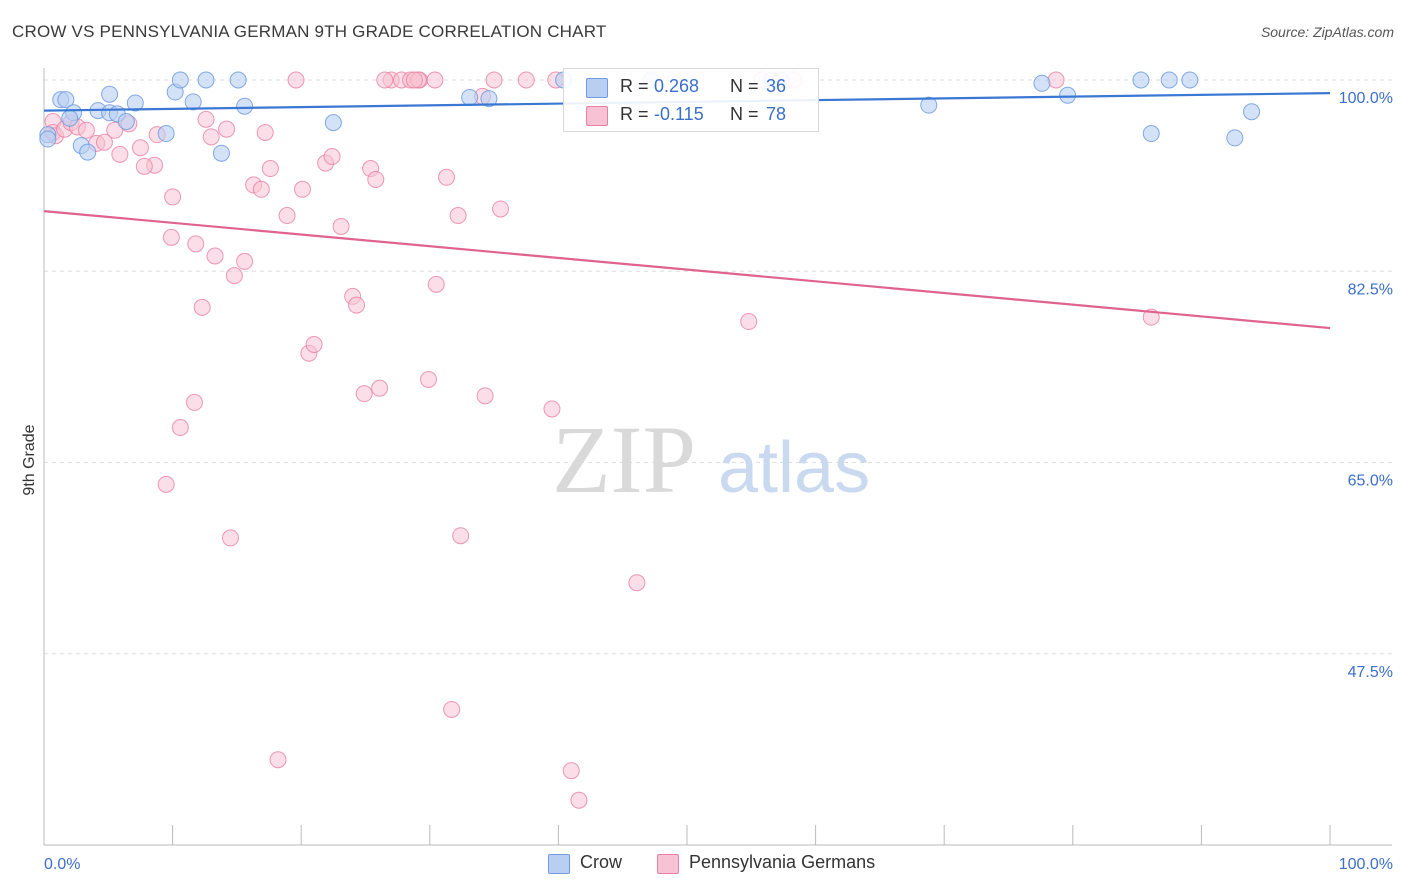  What do you see at coordinates (776, 114) in the screenshot?
I see `legend-n-value: 78` at bounding box center [776, 114].